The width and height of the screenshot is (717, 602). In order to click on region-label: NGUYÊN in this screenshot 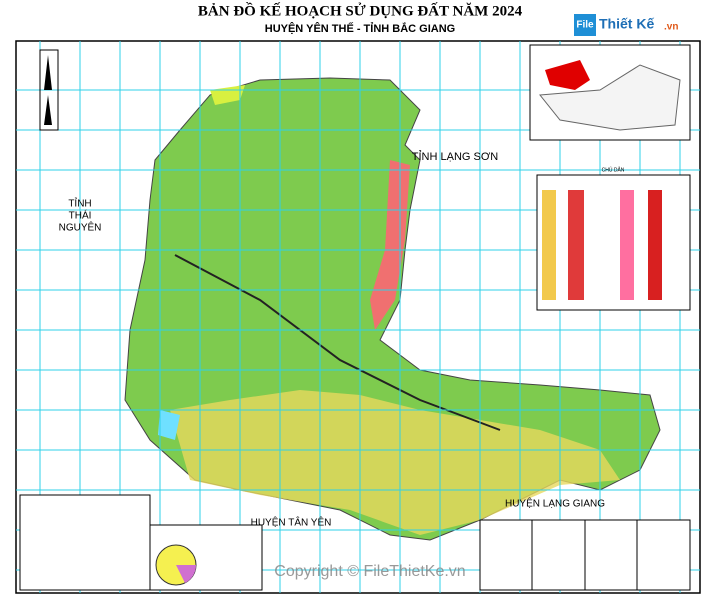, I will do `click(80, 227)`.